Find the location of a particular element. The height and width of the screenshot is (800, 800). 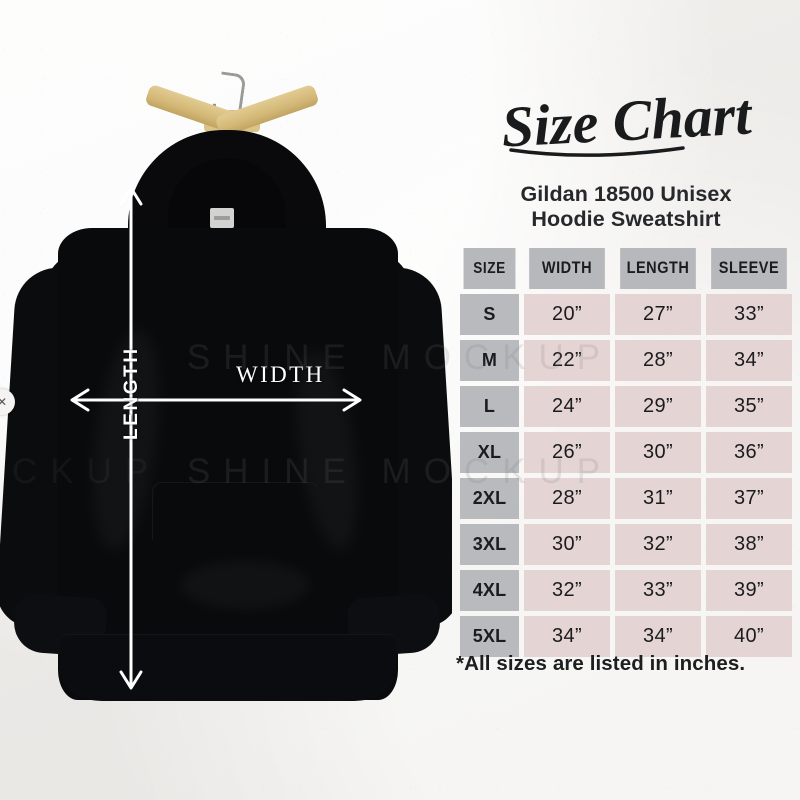

cell-size: XL is located at coordinates (489, 452).